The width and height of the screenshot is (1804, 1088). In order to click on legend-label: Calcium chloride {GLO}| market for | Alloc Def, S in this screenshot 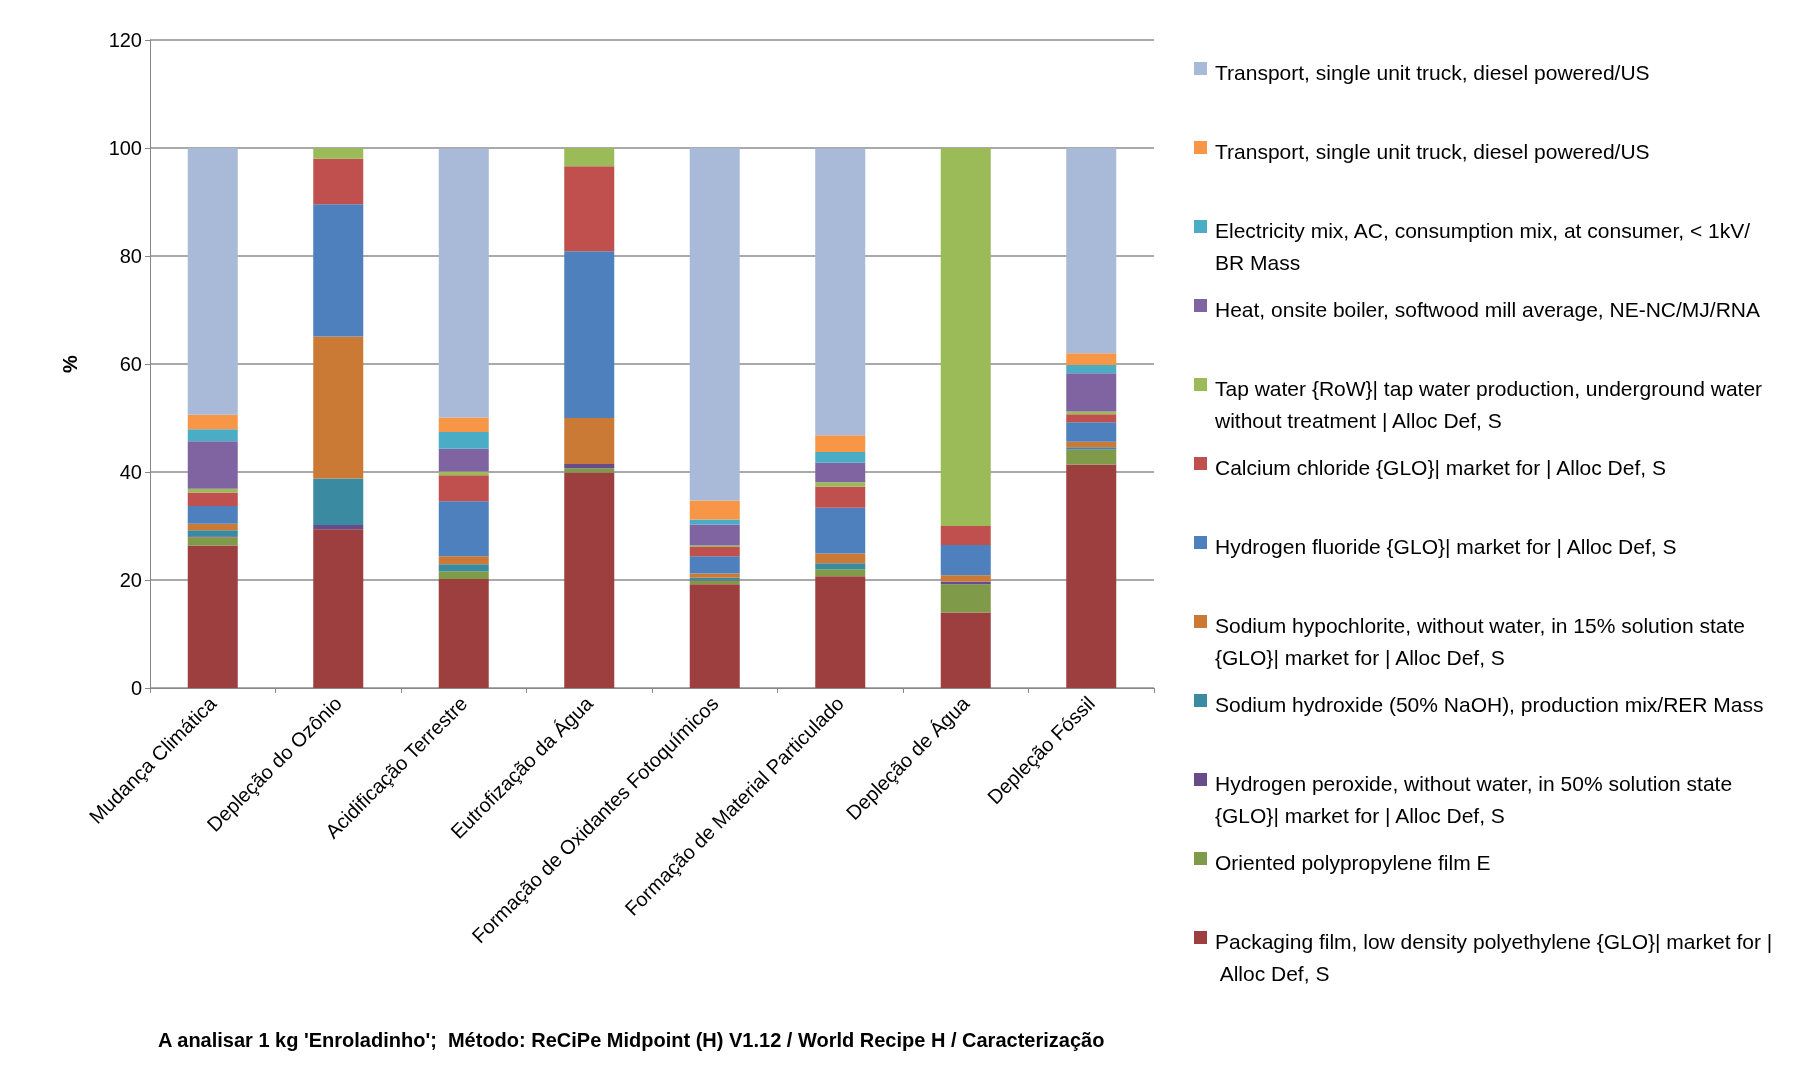, I will do `click(1440, 467)`.